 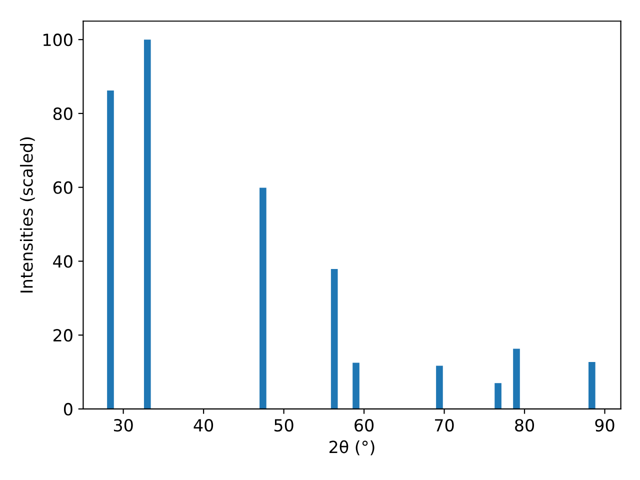 What do you see at coordinates (284, 425) in the screenshot?
I see `x-tick-label: 50` at bounding box center [284, 425].